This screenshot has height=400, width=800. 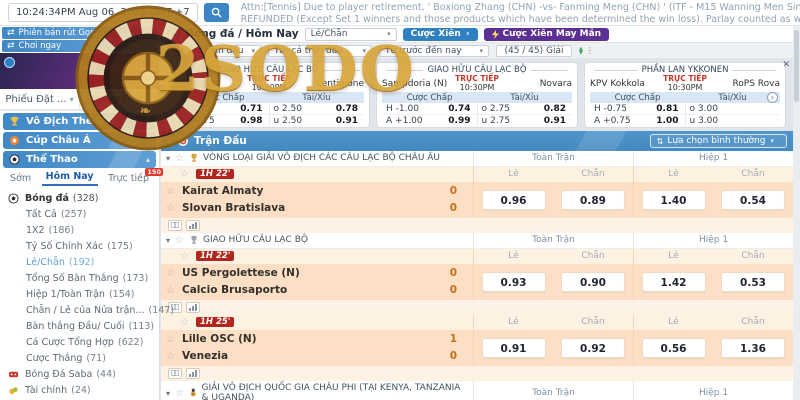 I want to click on panel-home-team: Sampdoria (N), so click(x=415, y=83).